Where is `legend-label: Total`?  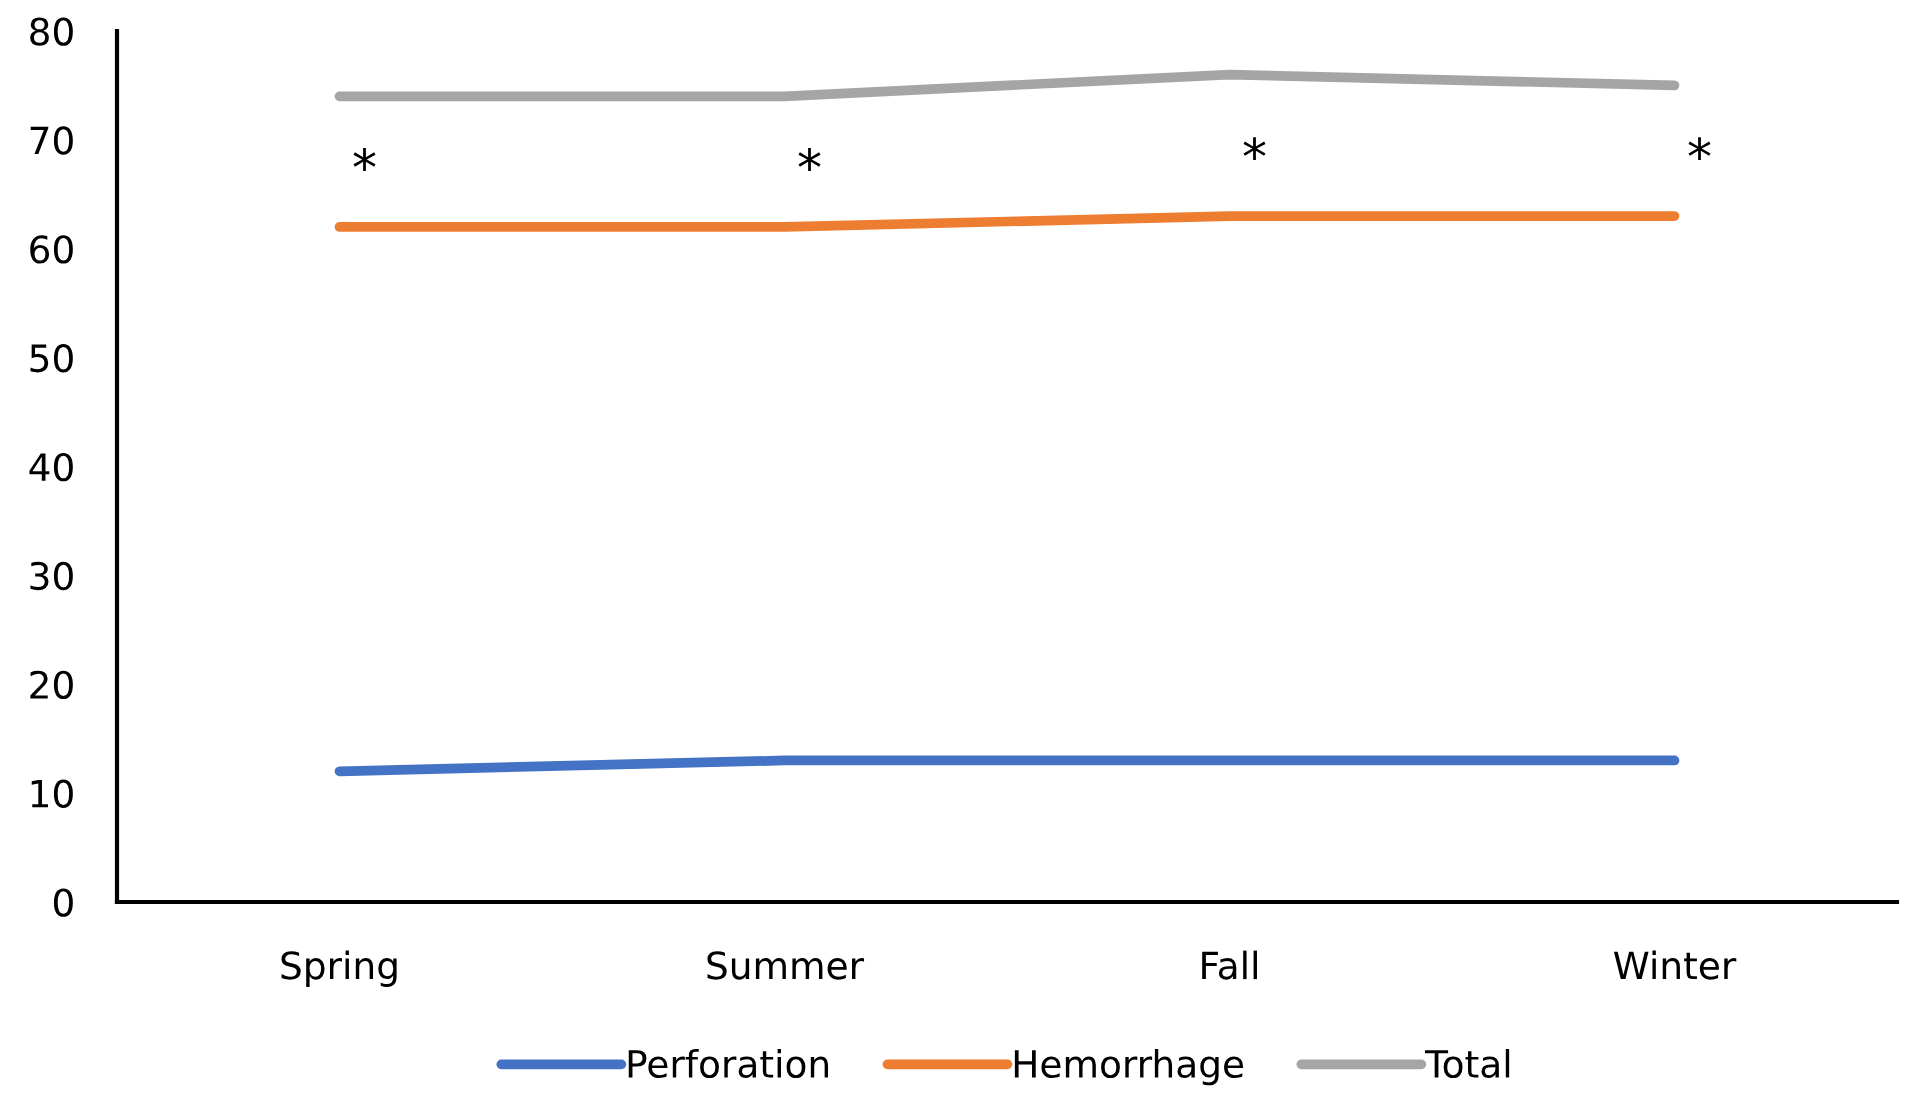
legend-label: Total is located at coordinates (1467, 1063).